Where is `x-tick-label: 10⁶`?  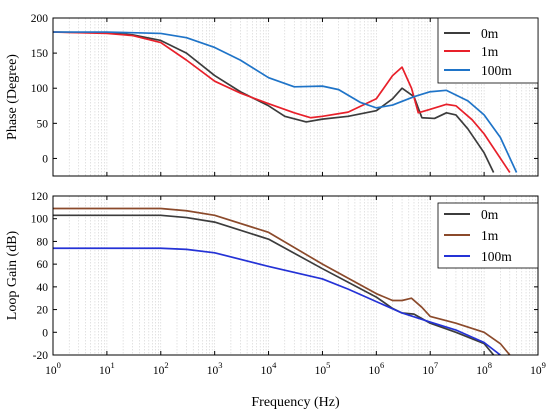
x-tick-label: 10⁶ is located at coordinates (376, 368).